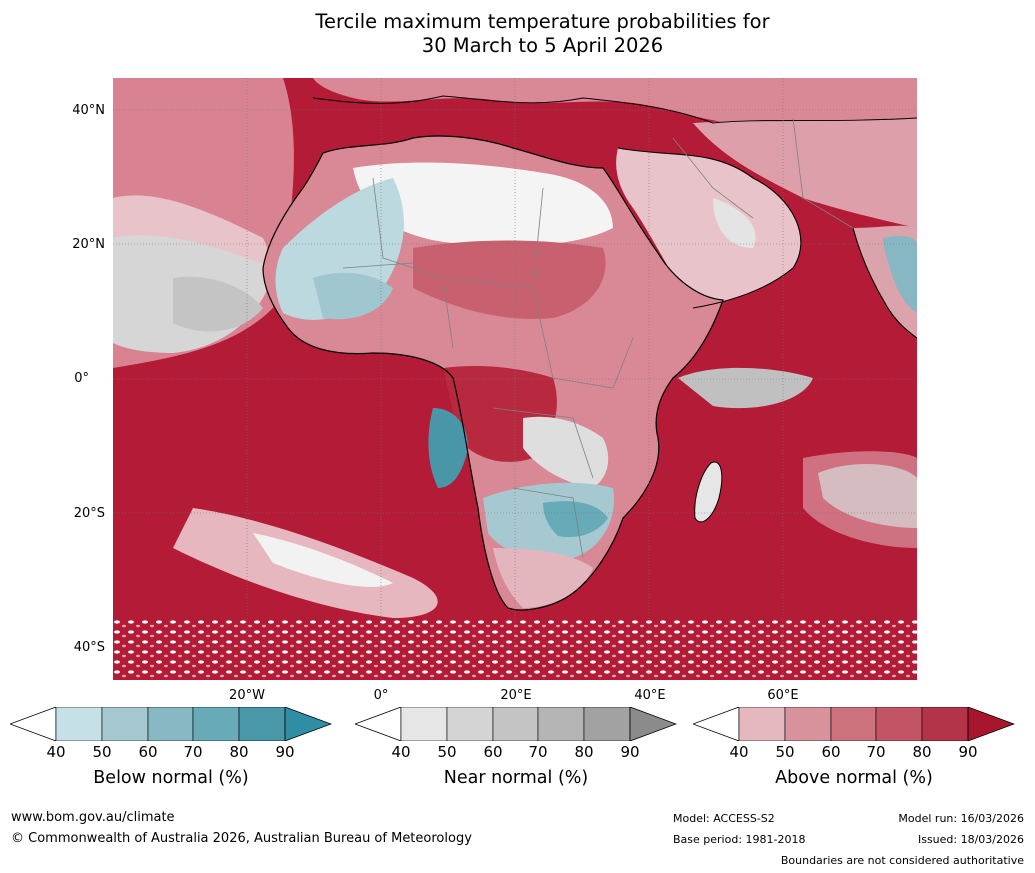  Describe the element at coordinates (493, 752) in the screenshot. I see `tick-near-60: 60` at that location.